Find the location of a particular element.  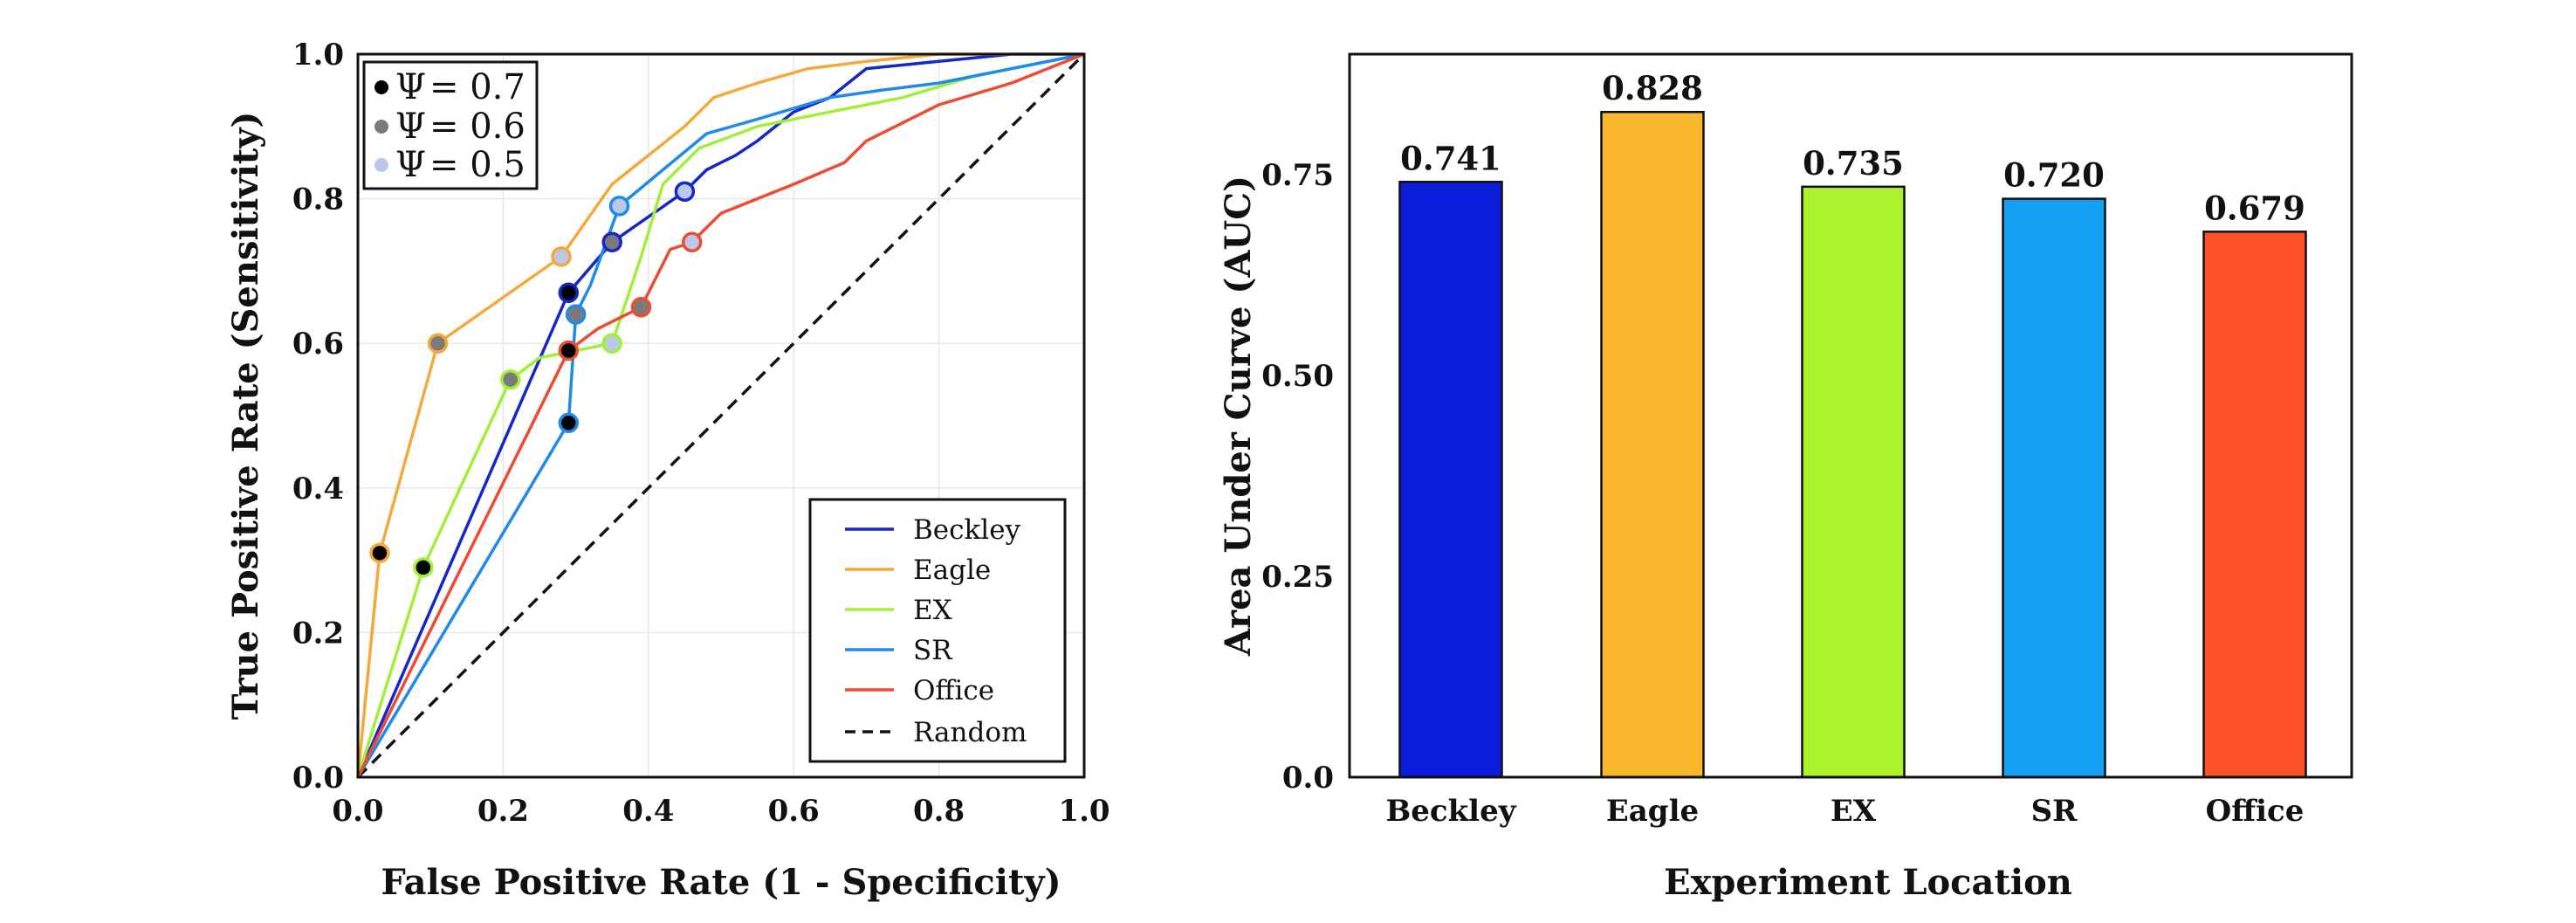

roc-marker-office-psi-0.5 is located at coordinates (692, 242).